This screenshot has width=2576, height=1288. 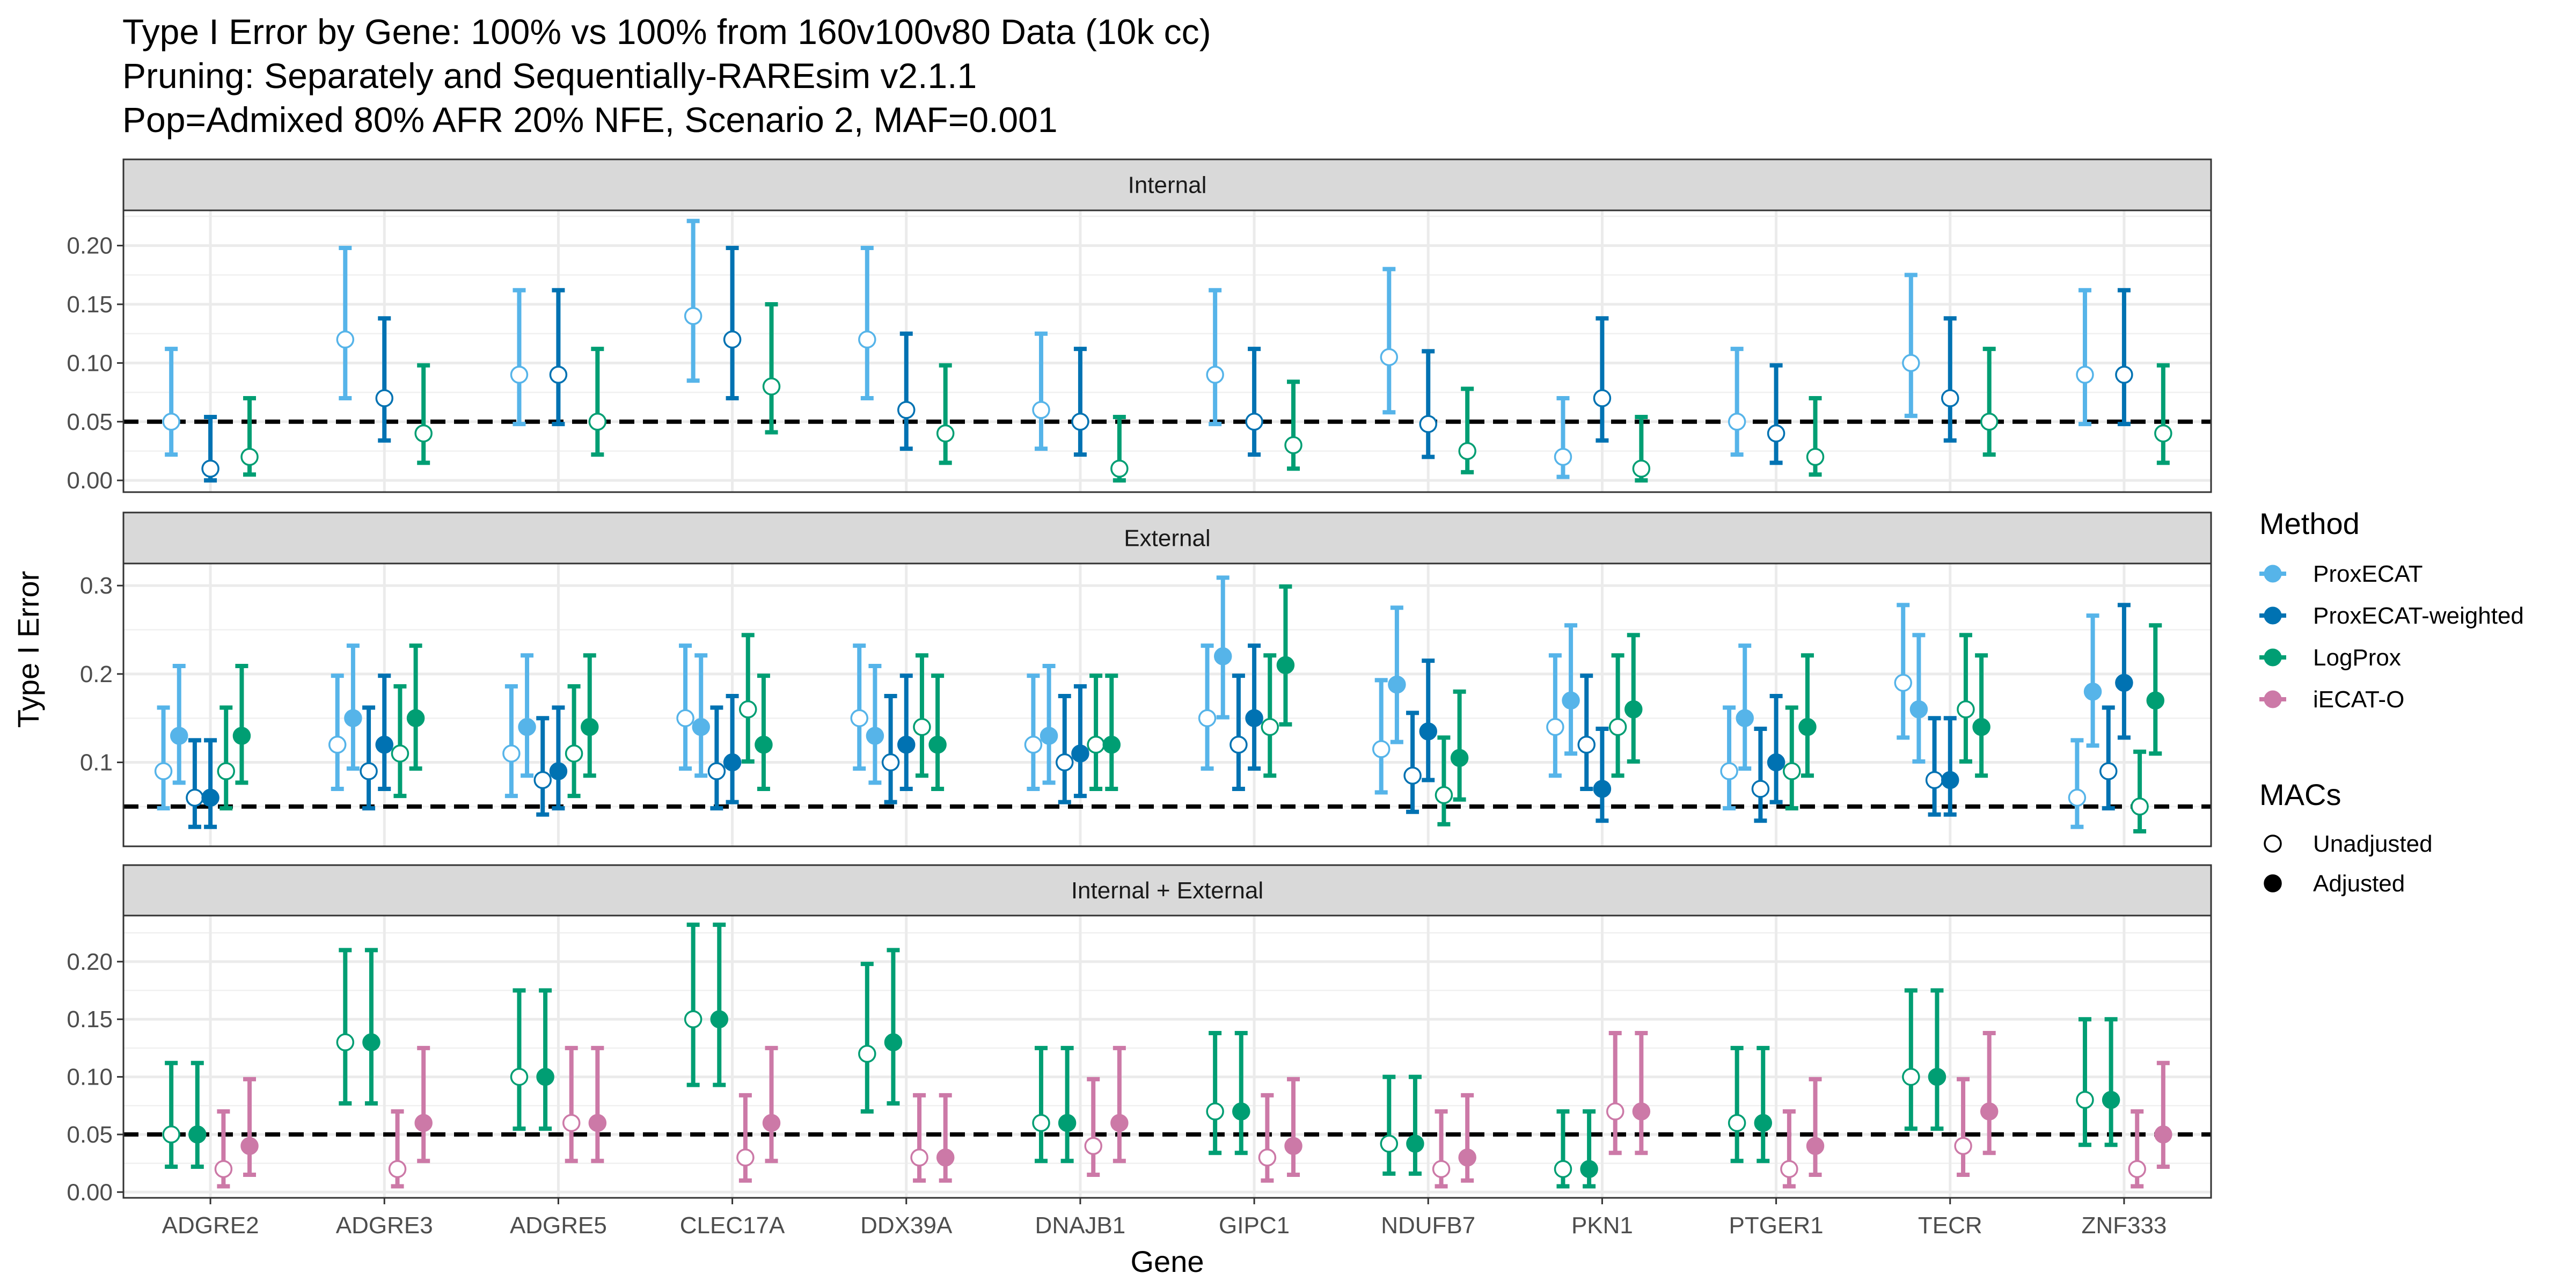 I want to click on series-iecat-o-unadjusted, so click(x=1180, y=1109).